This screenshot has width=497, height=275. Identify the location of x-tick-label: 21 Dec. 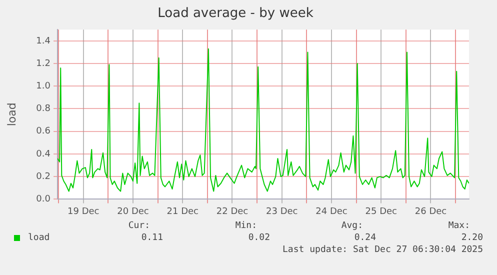
(182, 211).